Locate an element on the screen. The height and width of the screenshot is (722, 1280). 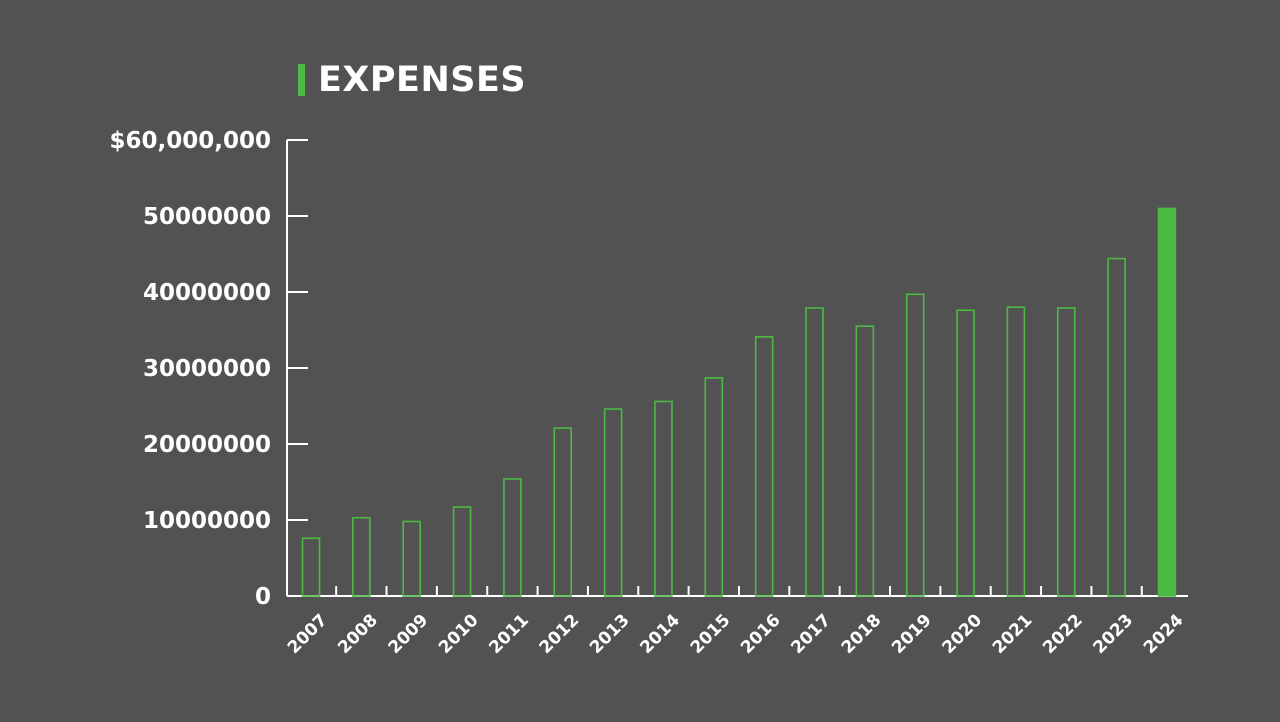
bar-2008 is located at coordinates (361, 556).